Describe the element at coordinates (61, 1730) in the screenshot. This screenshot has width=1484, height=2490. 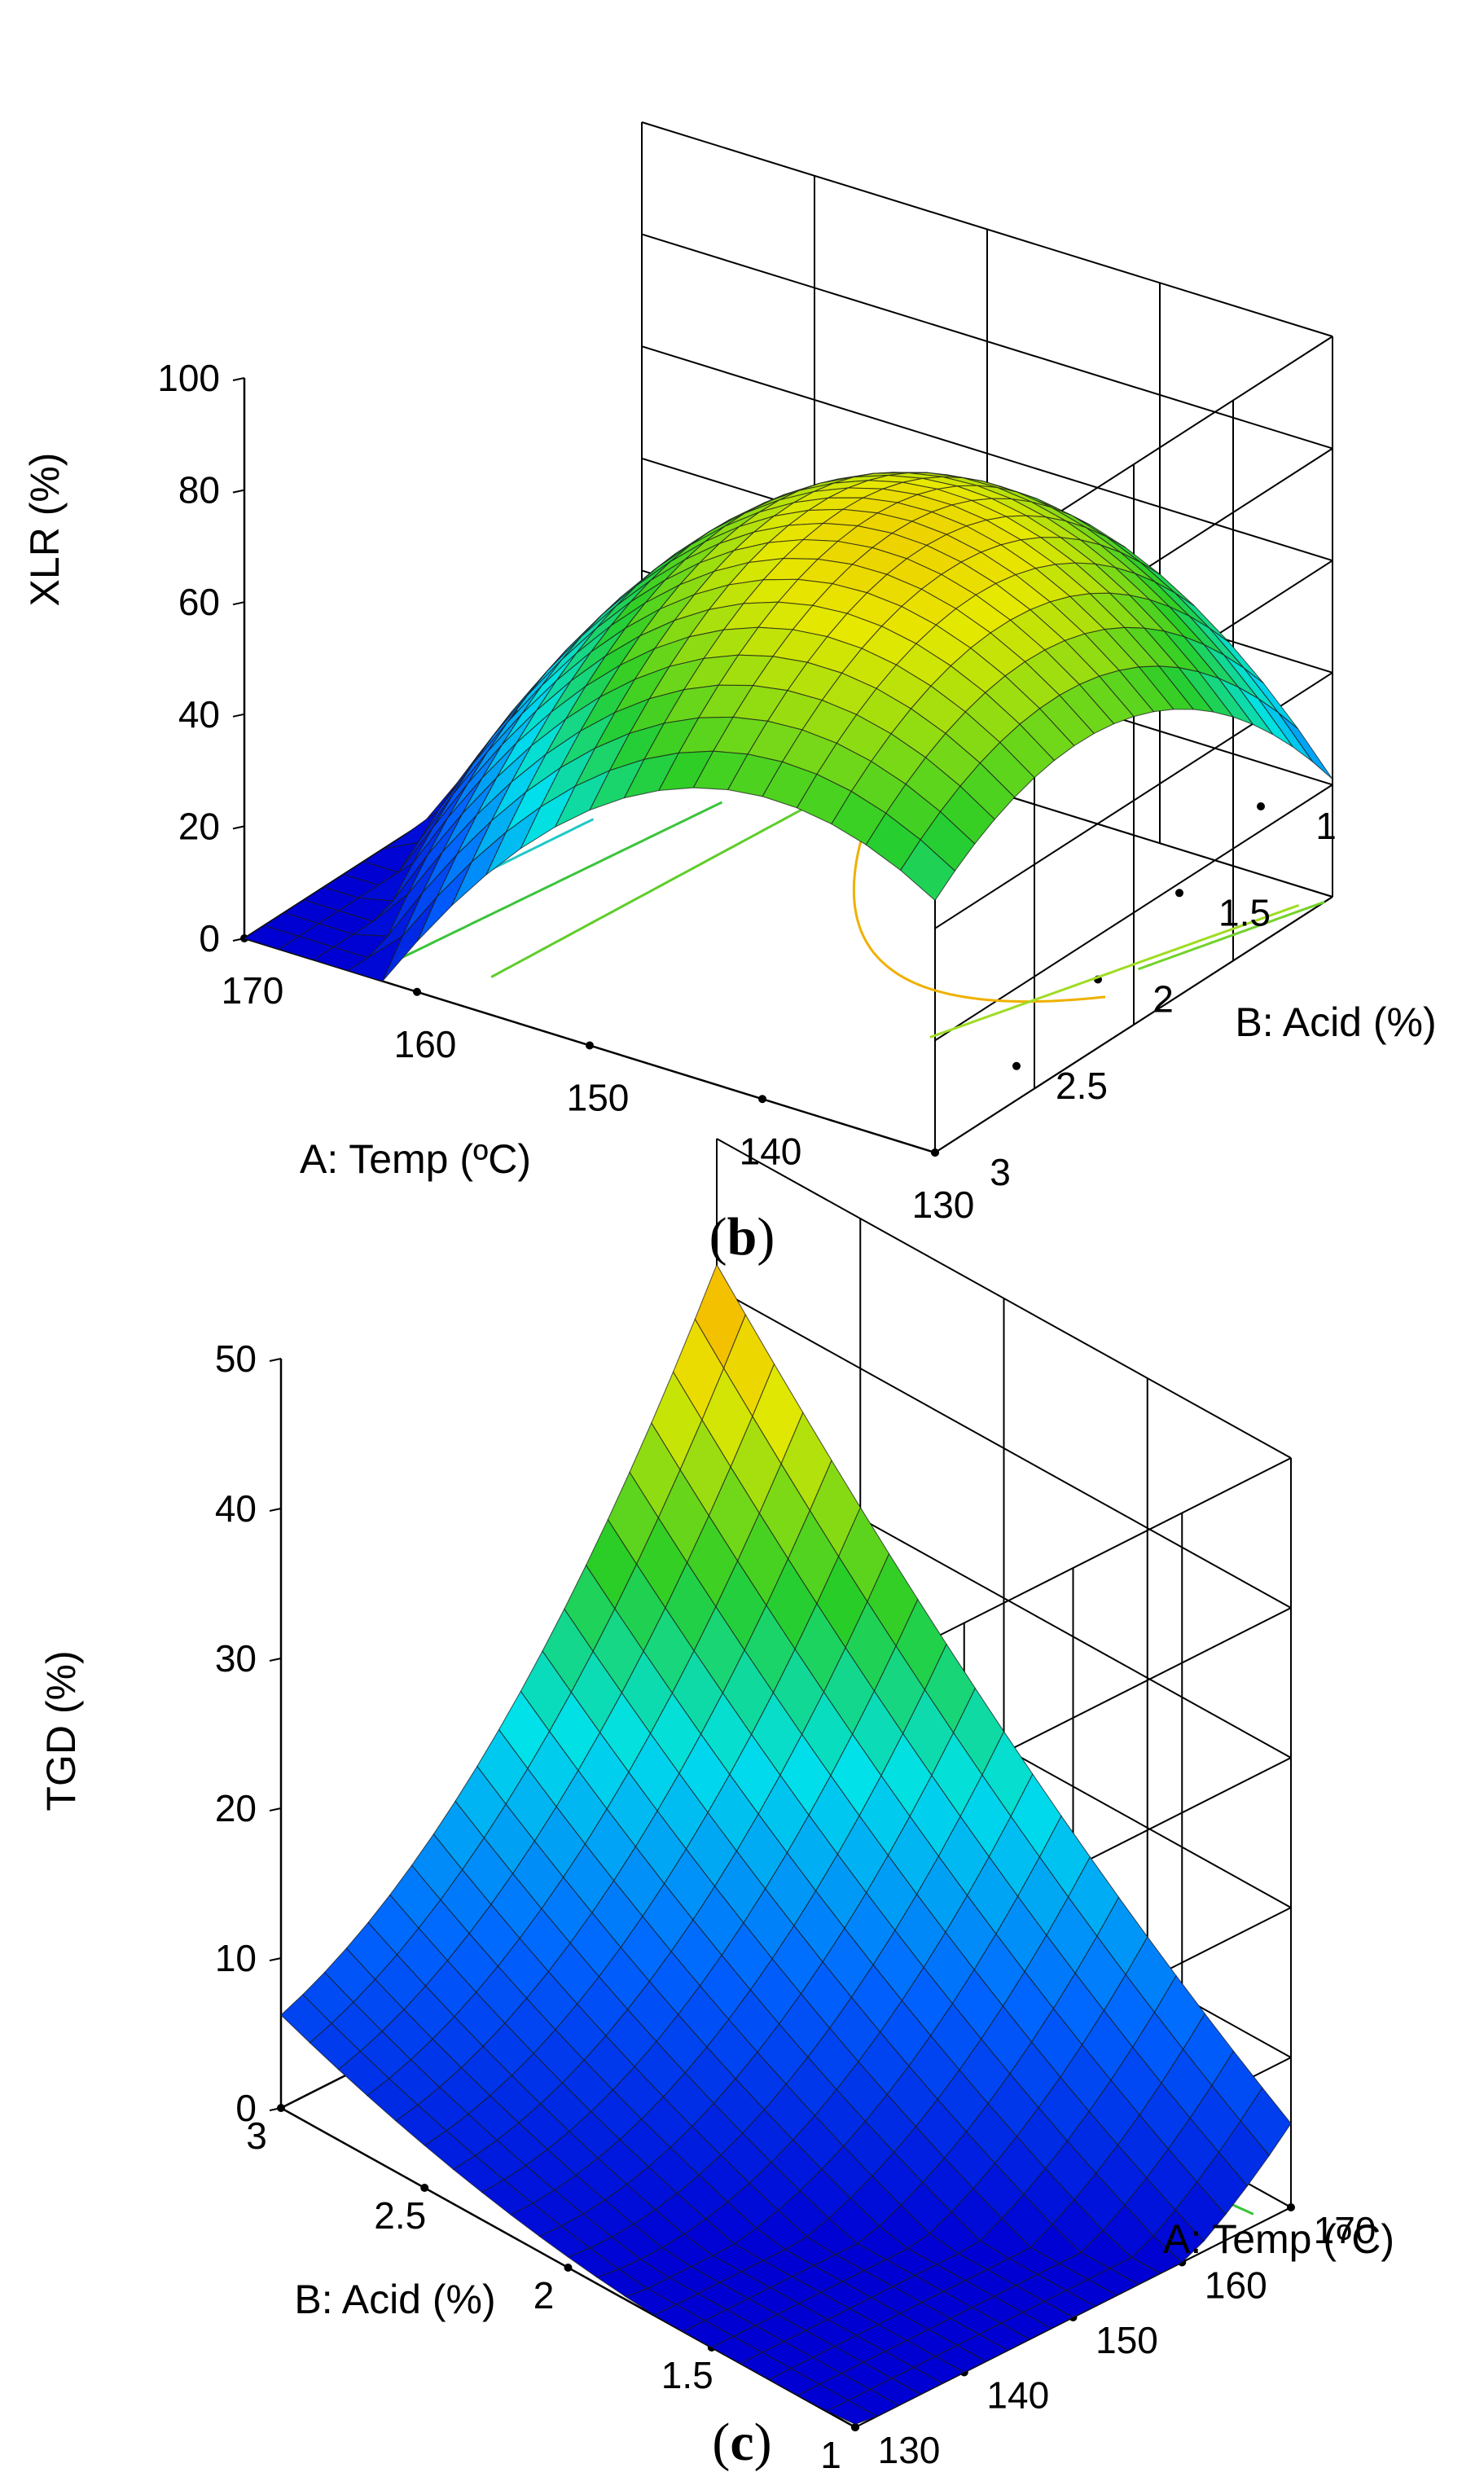
I see `c-z-axis-title: TGD (%)` at that location.